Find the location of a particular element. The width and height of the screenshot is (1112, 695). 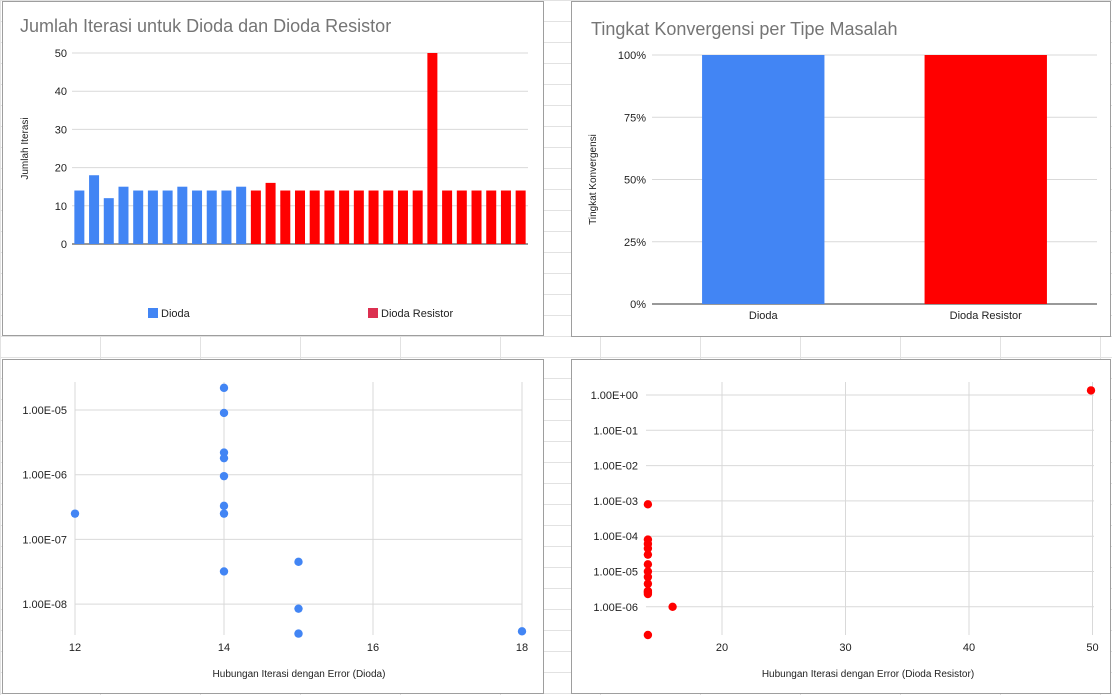

y-tick-label: 0% is located at coordinates (638, 305).